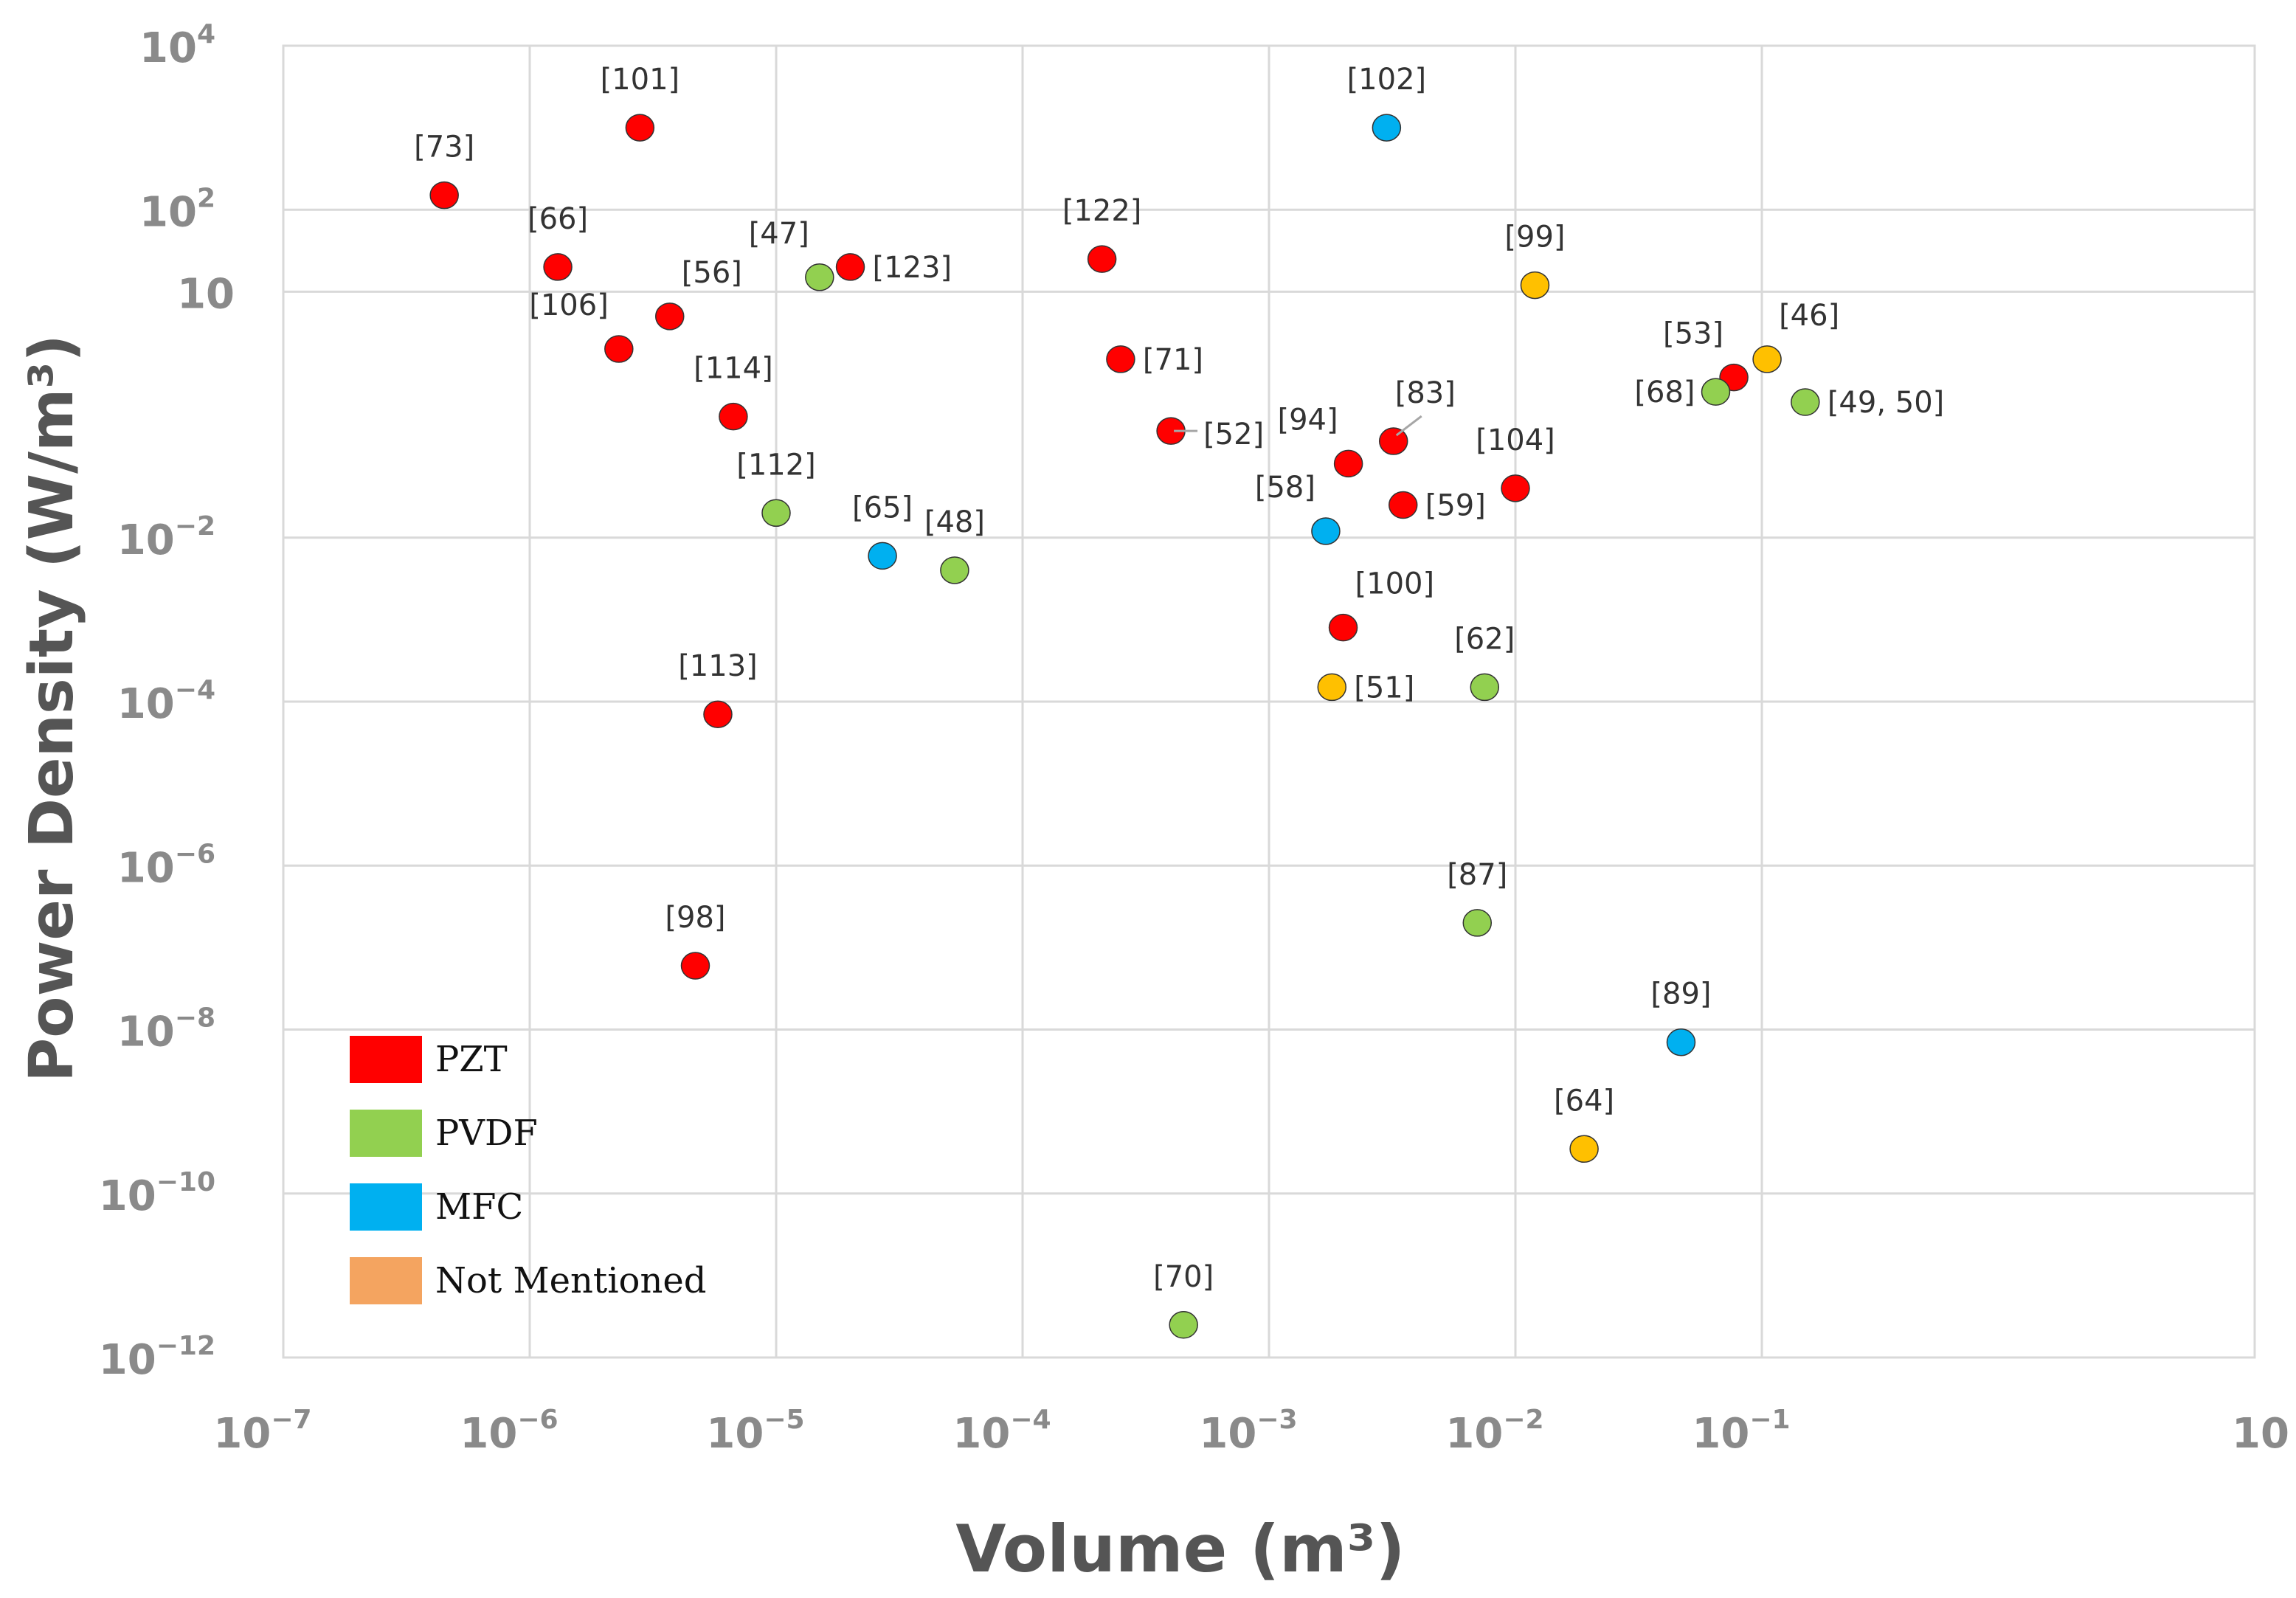  What do you see at coordinates (1809, 316) in the screenshot?
I see `point-label: [46]` at bounding box center [1809, 316].